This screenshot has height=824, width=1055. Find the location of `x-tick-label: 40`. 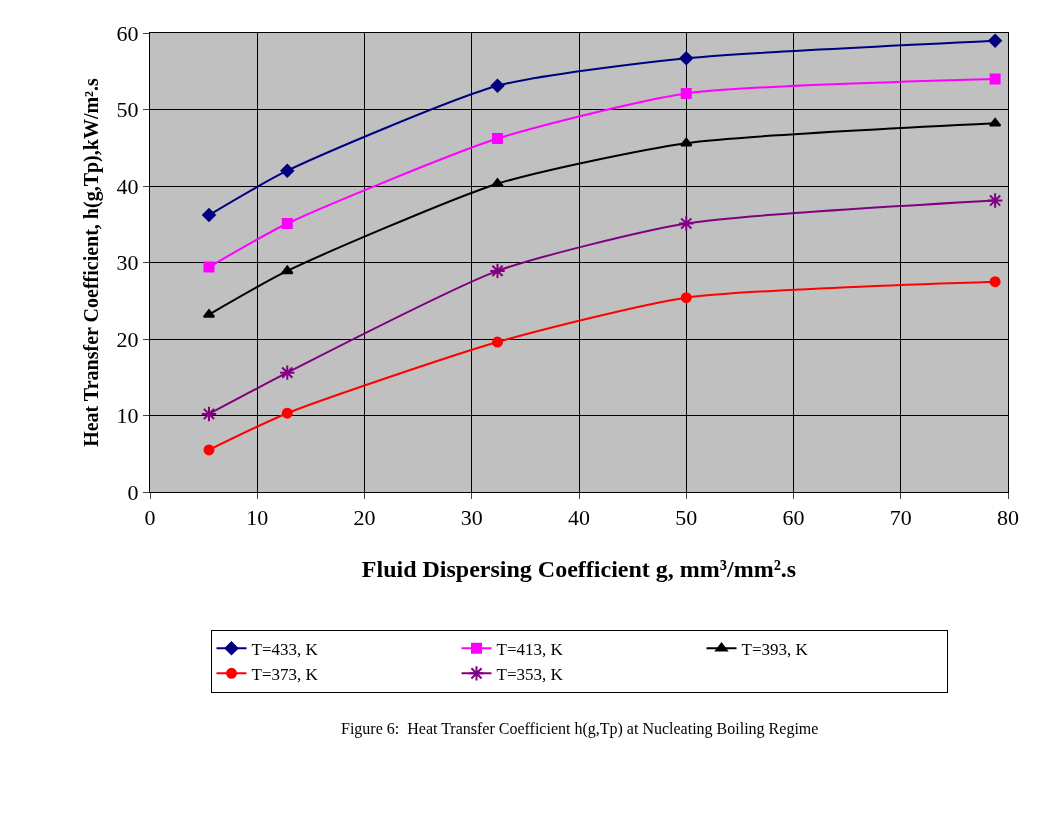

x-tick-label: 40 is located at coordinates (579, 518).